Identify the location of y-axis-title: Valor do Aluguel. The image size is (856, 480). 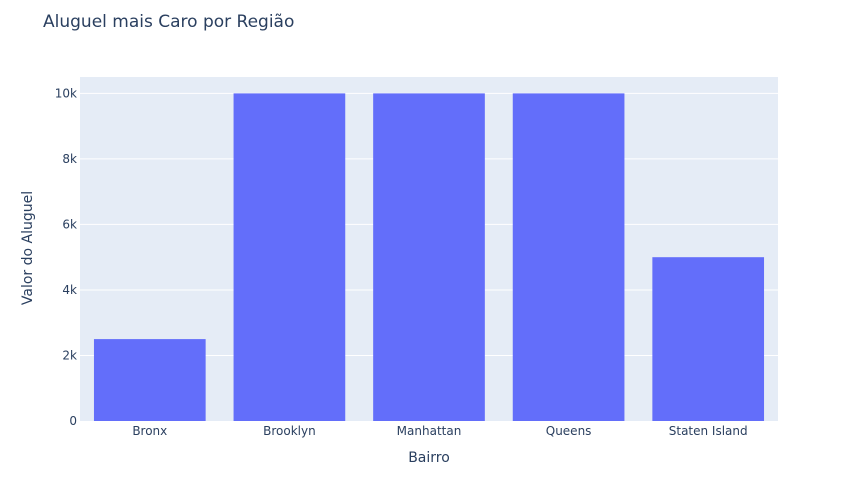
(28, 248).